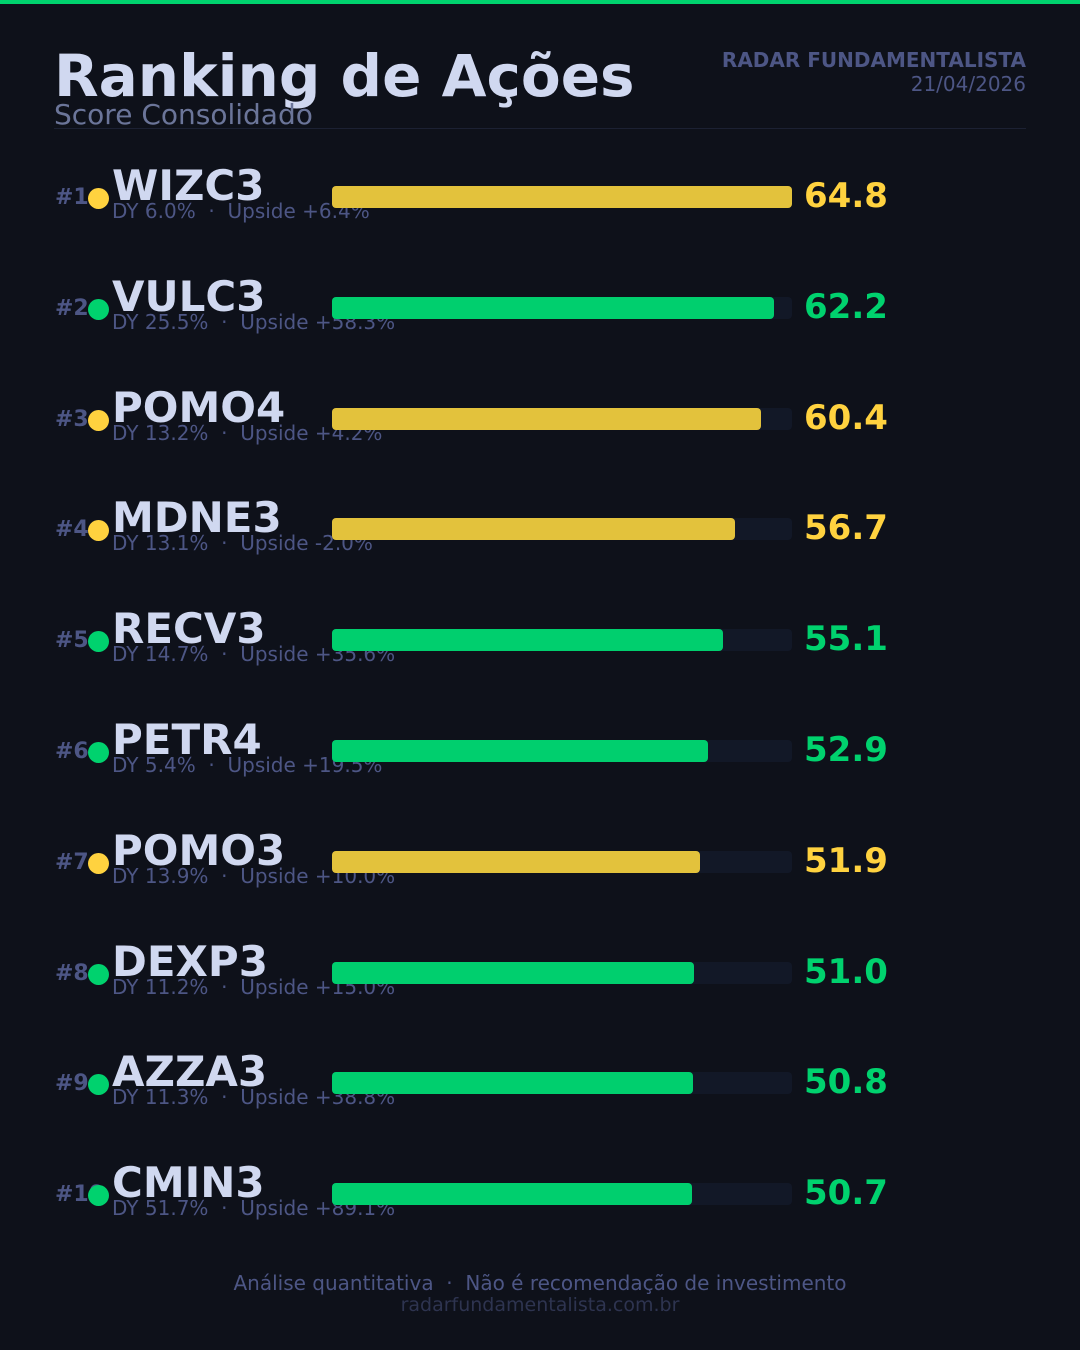 The image size is (1080, 1350). Describe the element at coordinates (846, 306) in the screenshot. I see `score-value: 62.2` at that location.